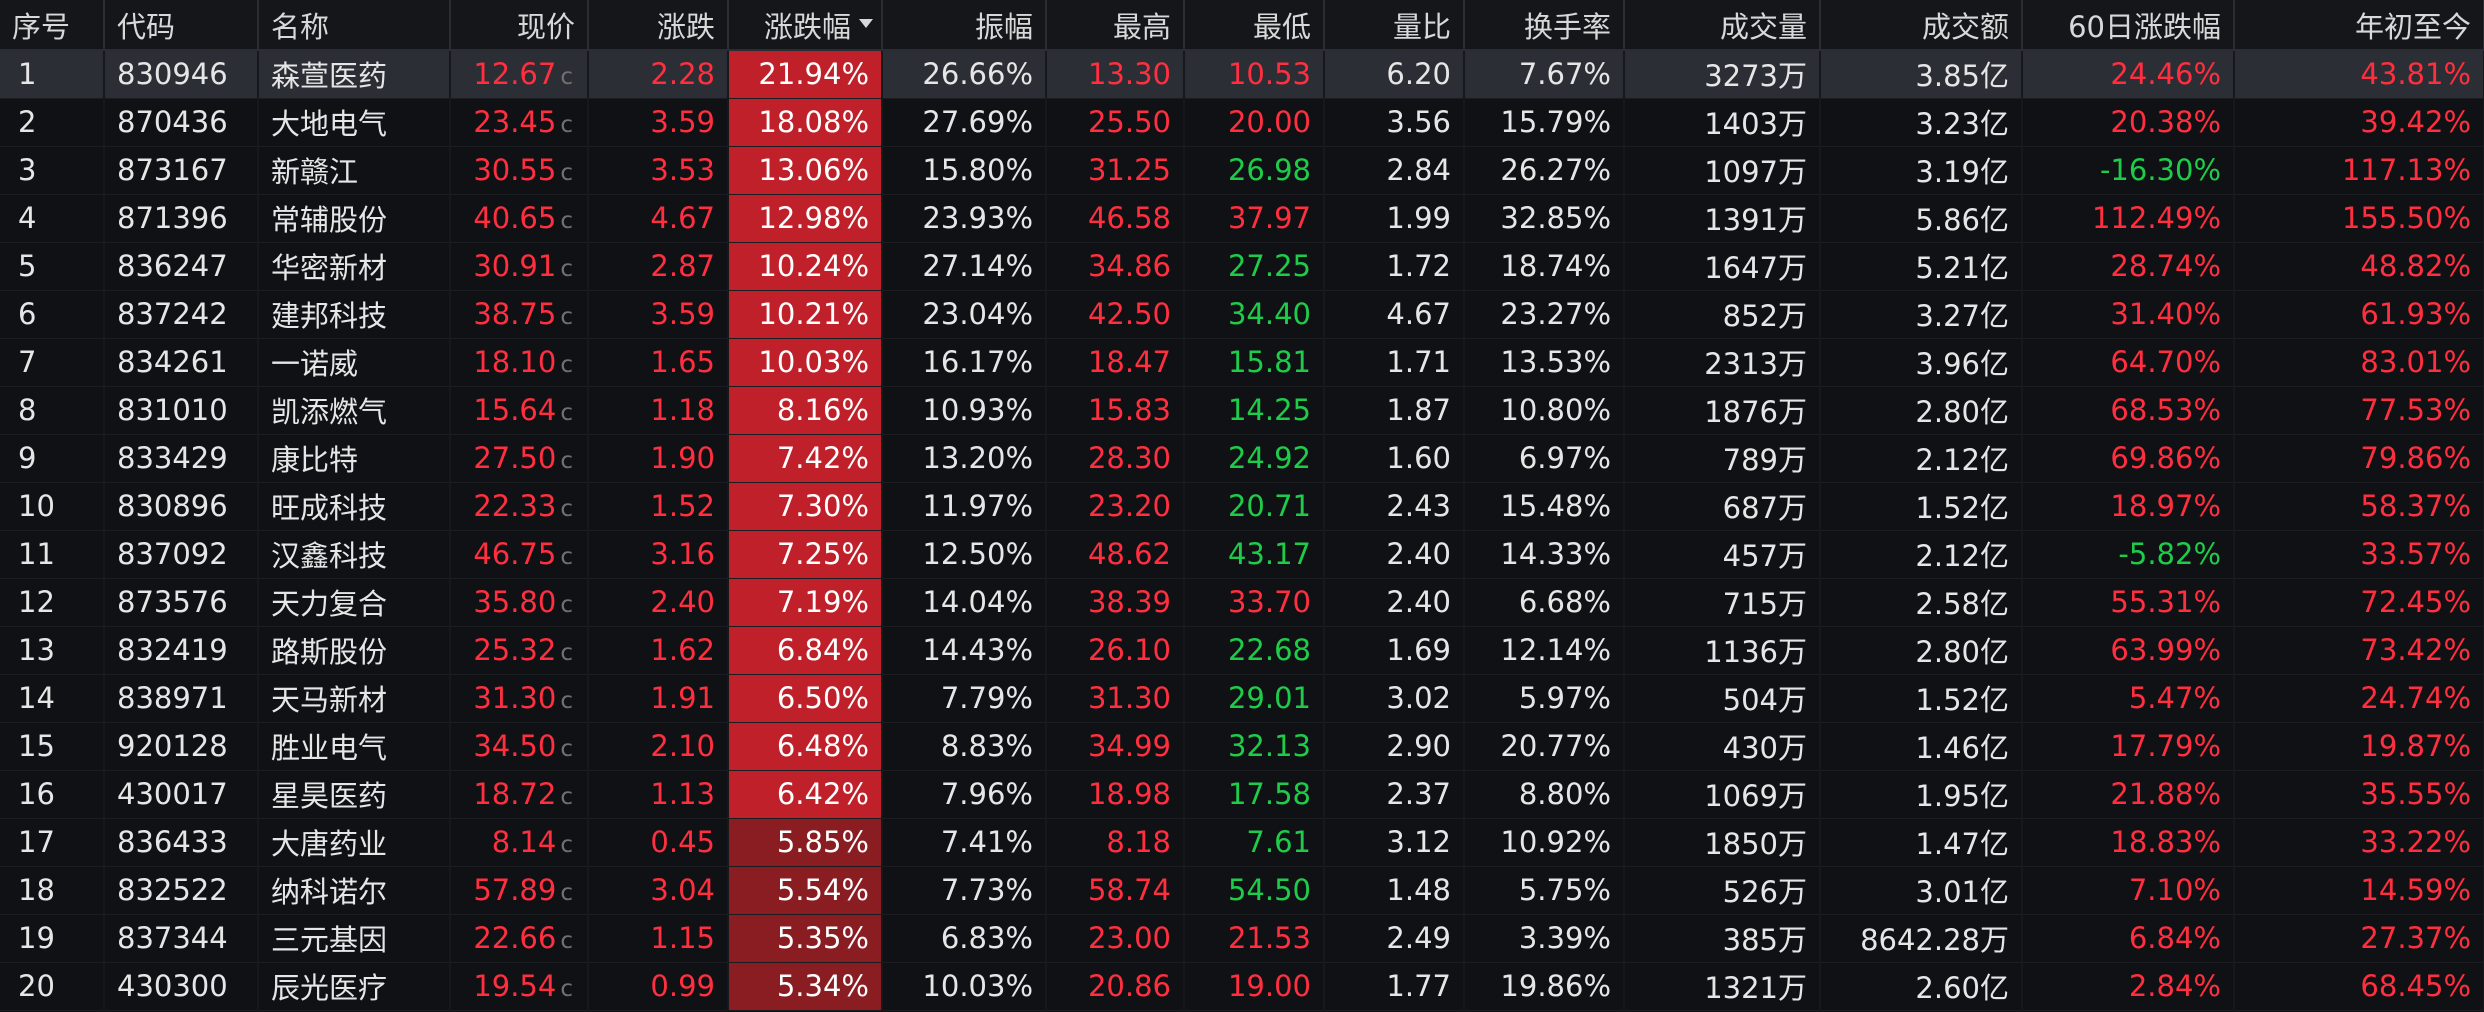 The height and width of the screenshot is (1012, 2484). Describe the element at coordinates (519, 650) in the screenshot. I see `cell-price: 25.32 c` at that location.